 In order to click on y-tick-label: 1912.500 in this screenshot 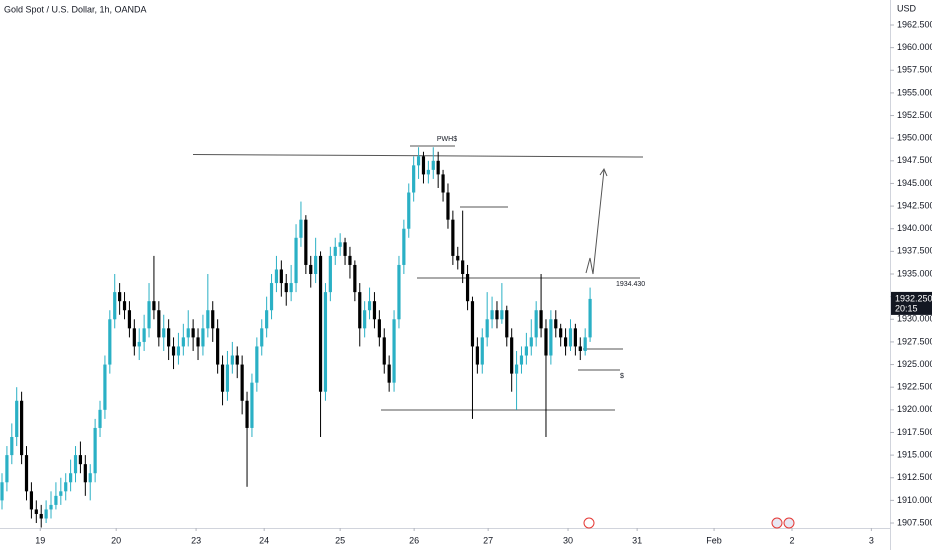, I will do `click(914, 477)`.